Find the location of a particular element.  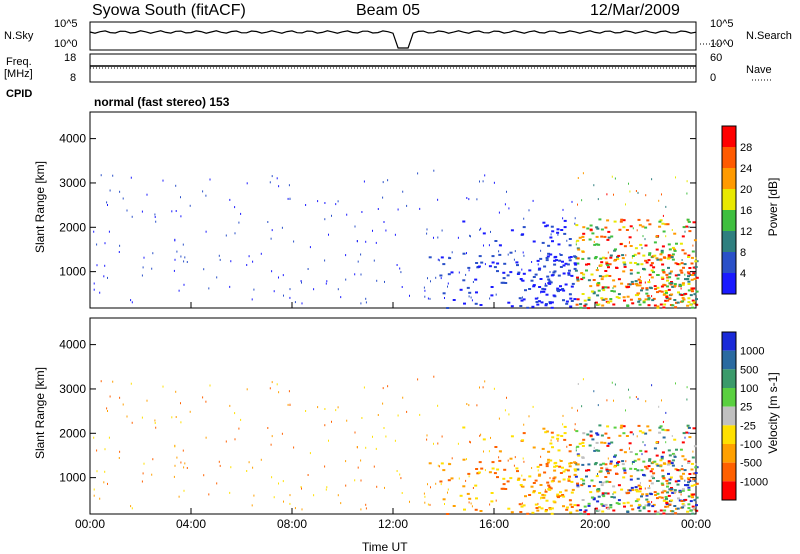

nave-label: Nave is located at coordinates (759, 70).